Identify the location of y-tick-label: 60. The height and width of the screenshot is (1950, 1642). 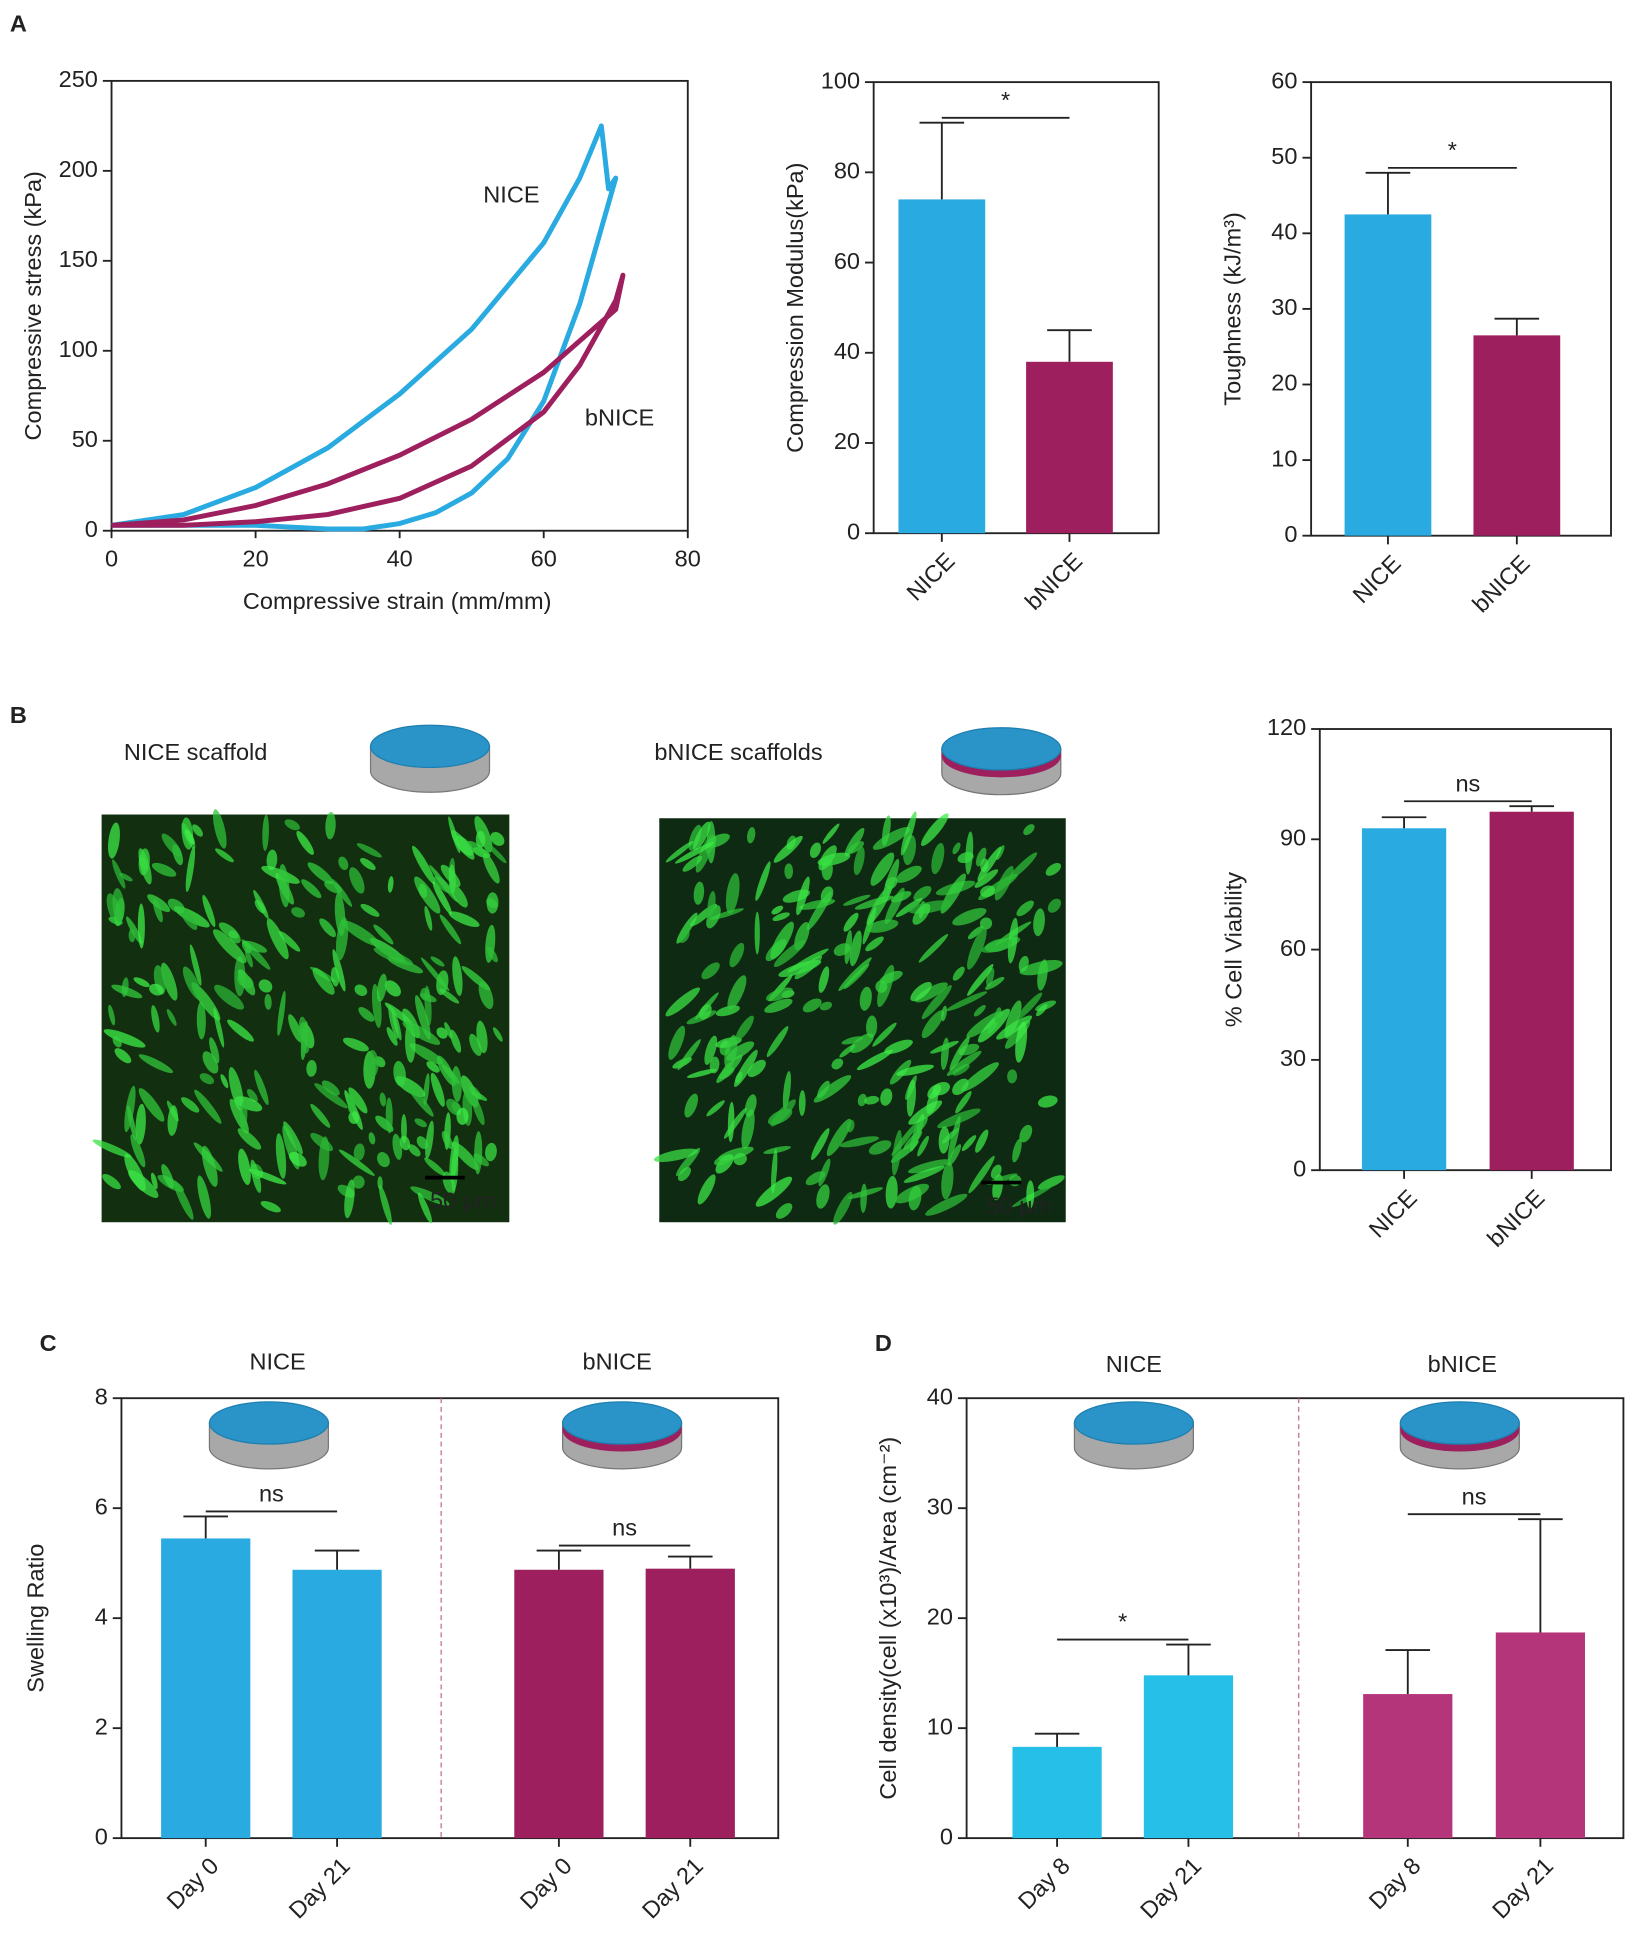
(1293, 948).